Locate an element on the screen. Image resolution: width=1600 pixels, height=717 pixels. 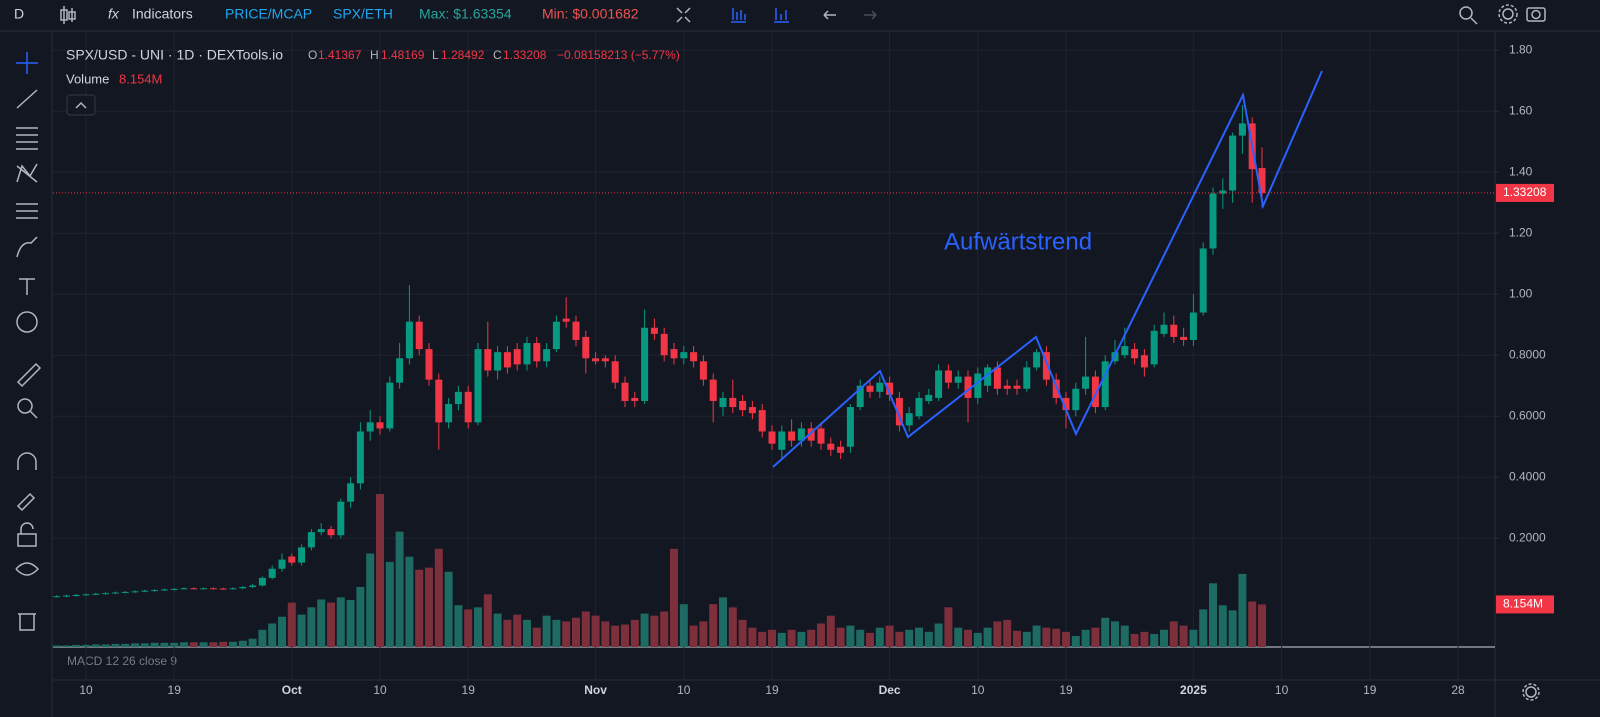
toolbar-icons is located at coordinates (1111, 14).